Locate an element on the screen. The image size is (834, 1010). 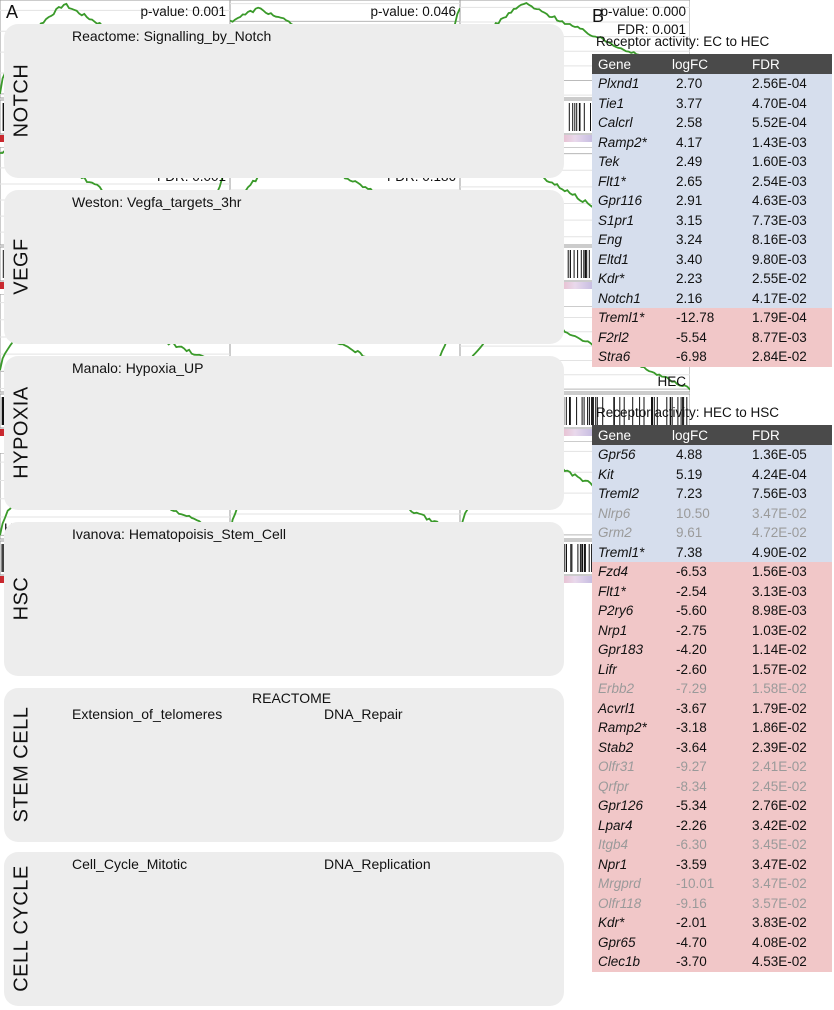
pvalue-label: p-value: 0.001 is located at coordinates (183, 11).